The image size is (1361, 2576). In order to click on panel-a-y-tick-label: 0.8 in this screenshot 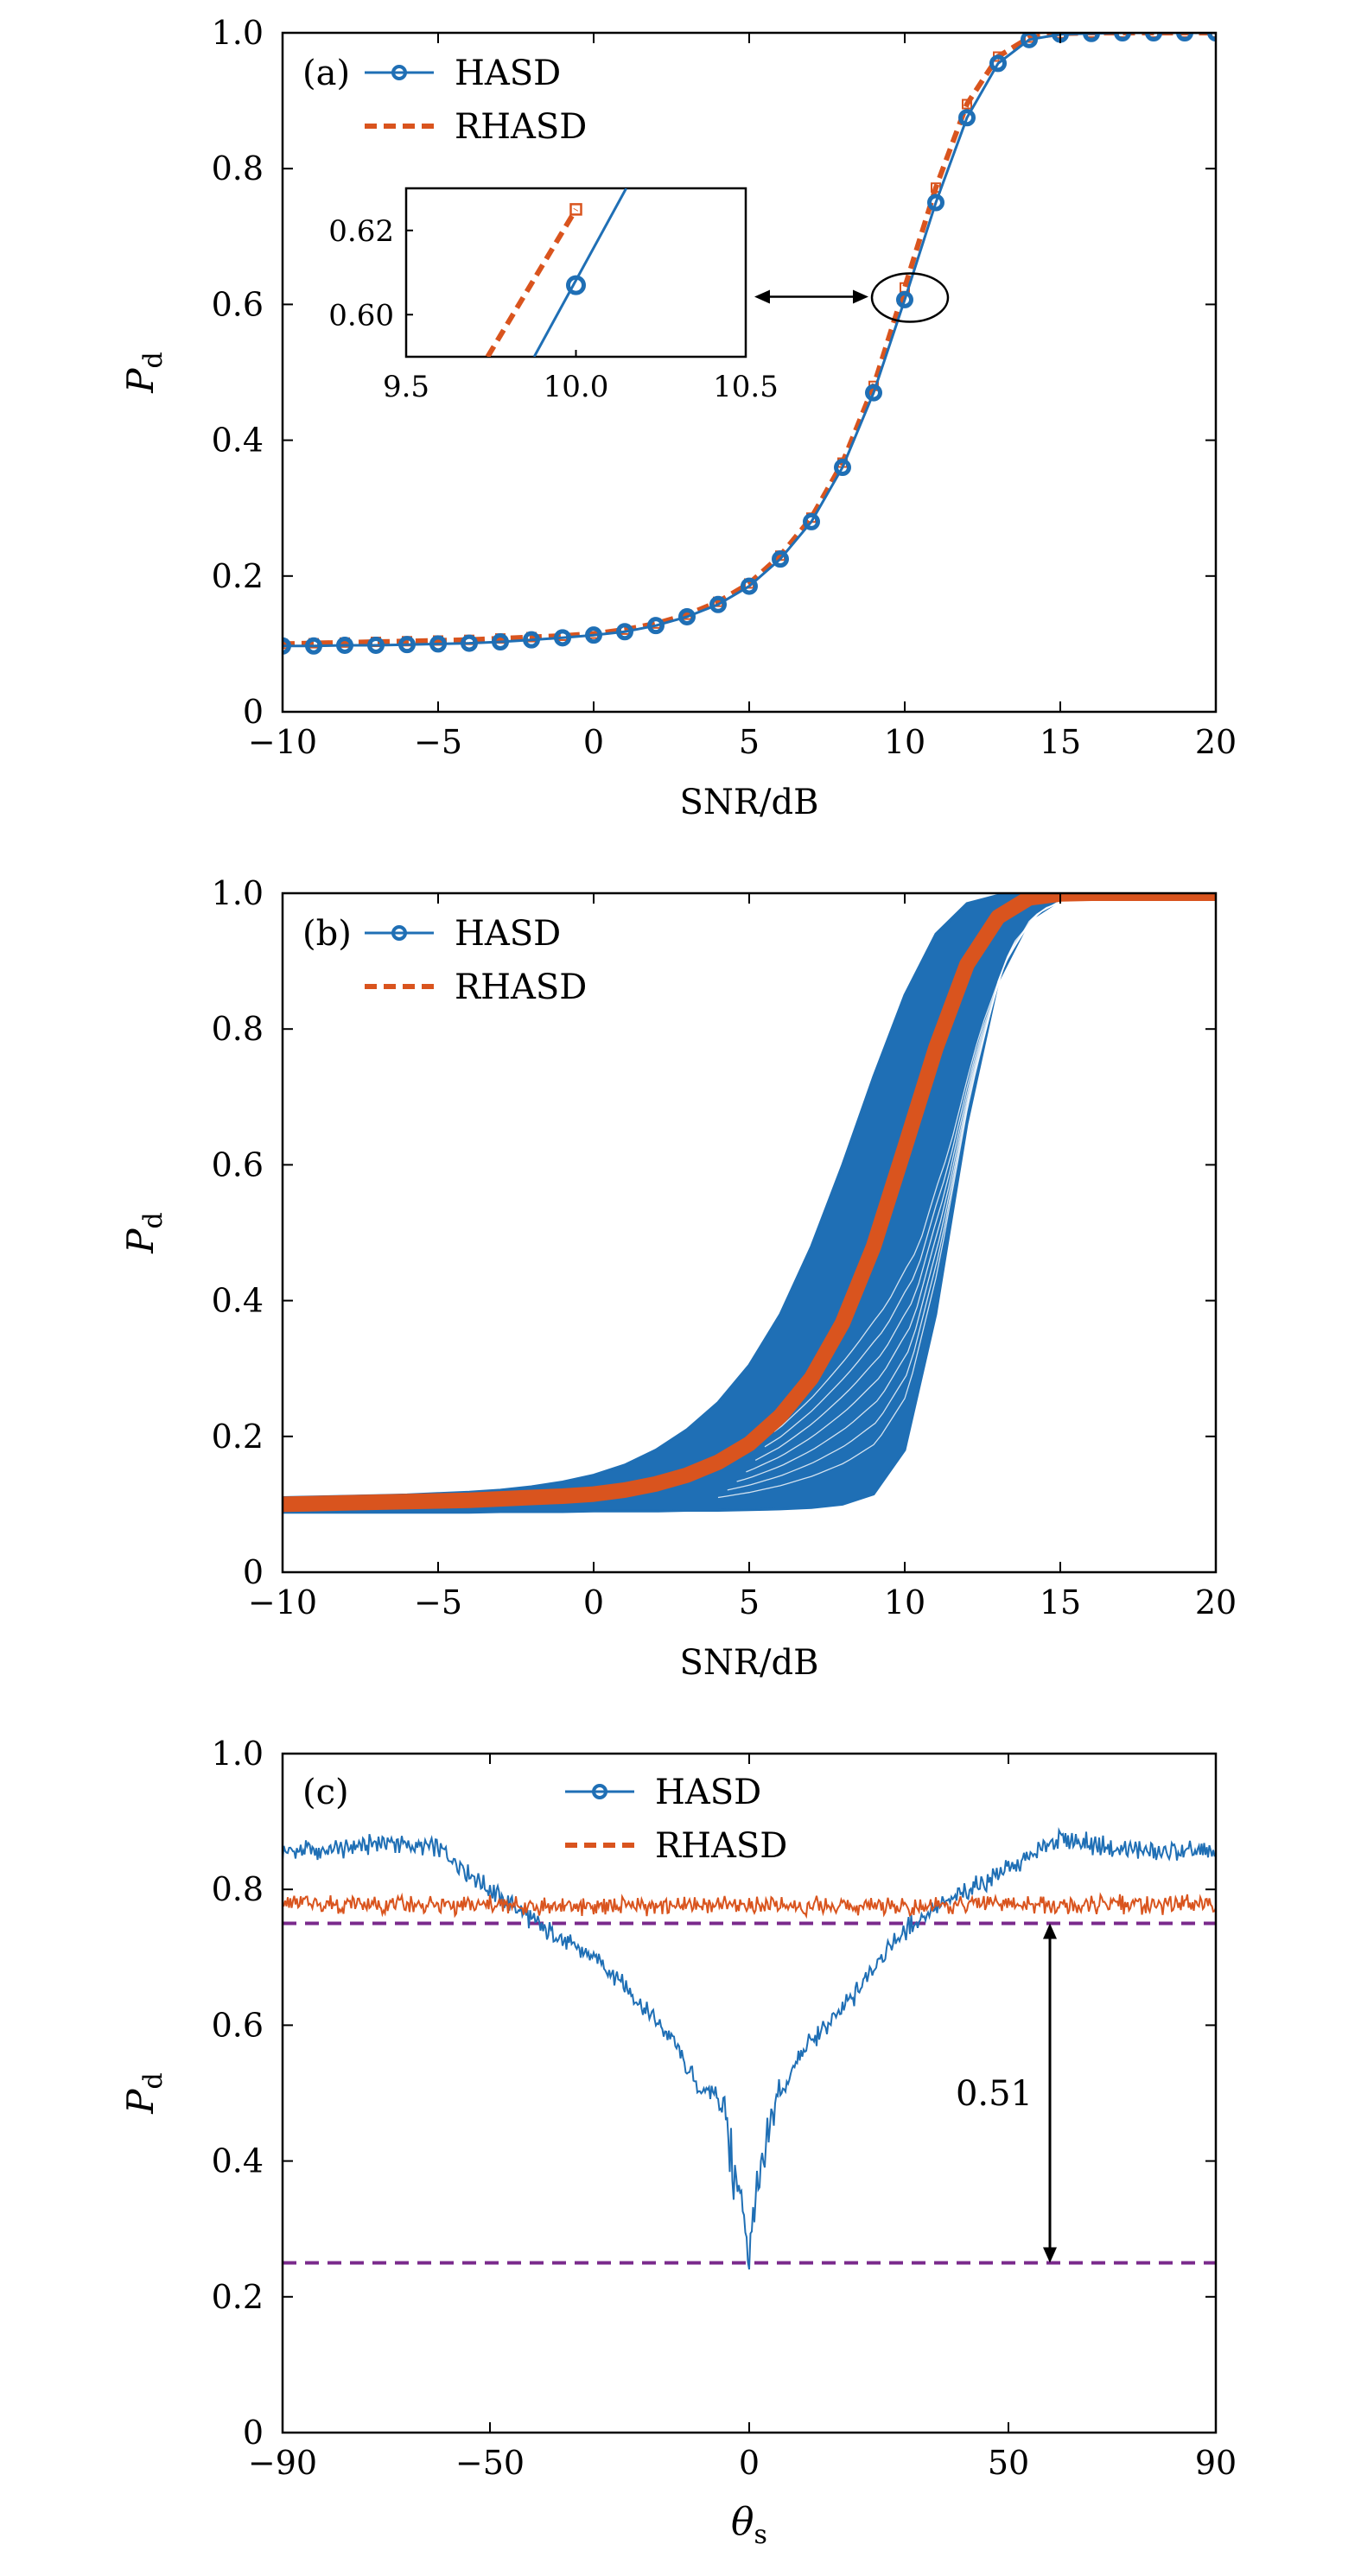, I will do `click(238, 168)`.